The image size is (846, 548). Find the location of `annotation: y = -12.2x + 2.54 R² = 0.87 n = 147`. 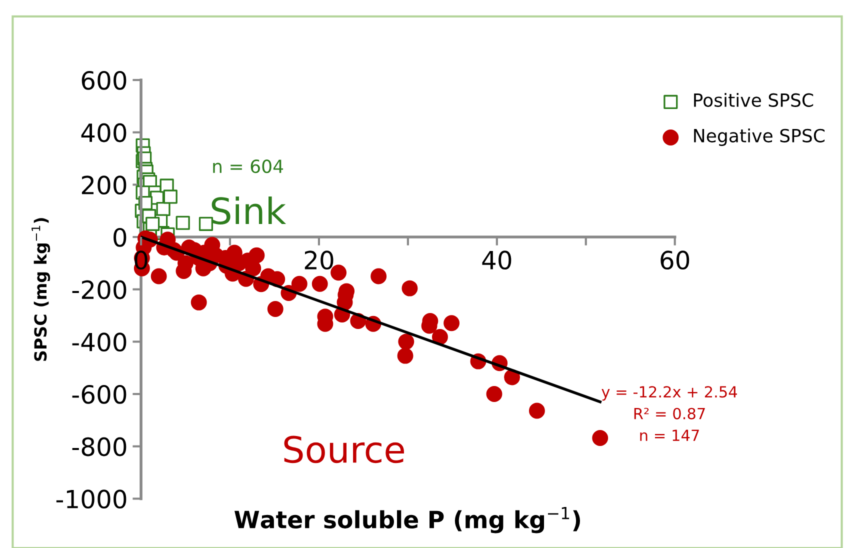

annotation: y = -12.2x + 2.54 R² = 0.87 n = 147 is located at coordinates (669, 413).